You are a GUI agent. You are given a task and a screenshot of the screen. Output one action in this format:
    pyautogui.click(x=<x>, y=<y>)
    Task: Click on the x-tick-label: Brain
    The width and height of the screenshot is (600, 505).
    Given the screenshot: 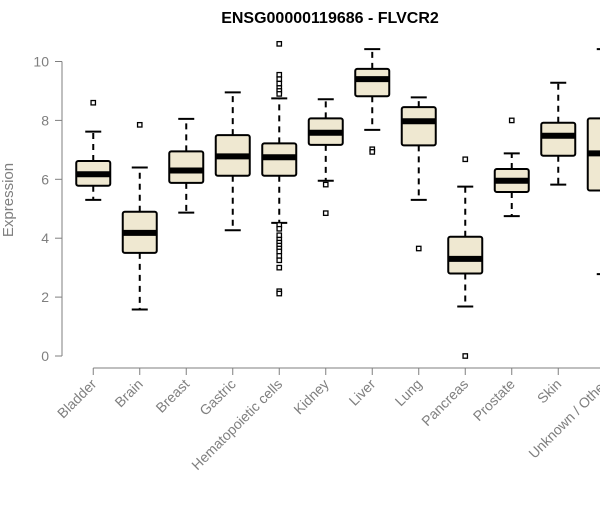 What is the action you would take?
    pyautogui.click(x=128, y=393)
    